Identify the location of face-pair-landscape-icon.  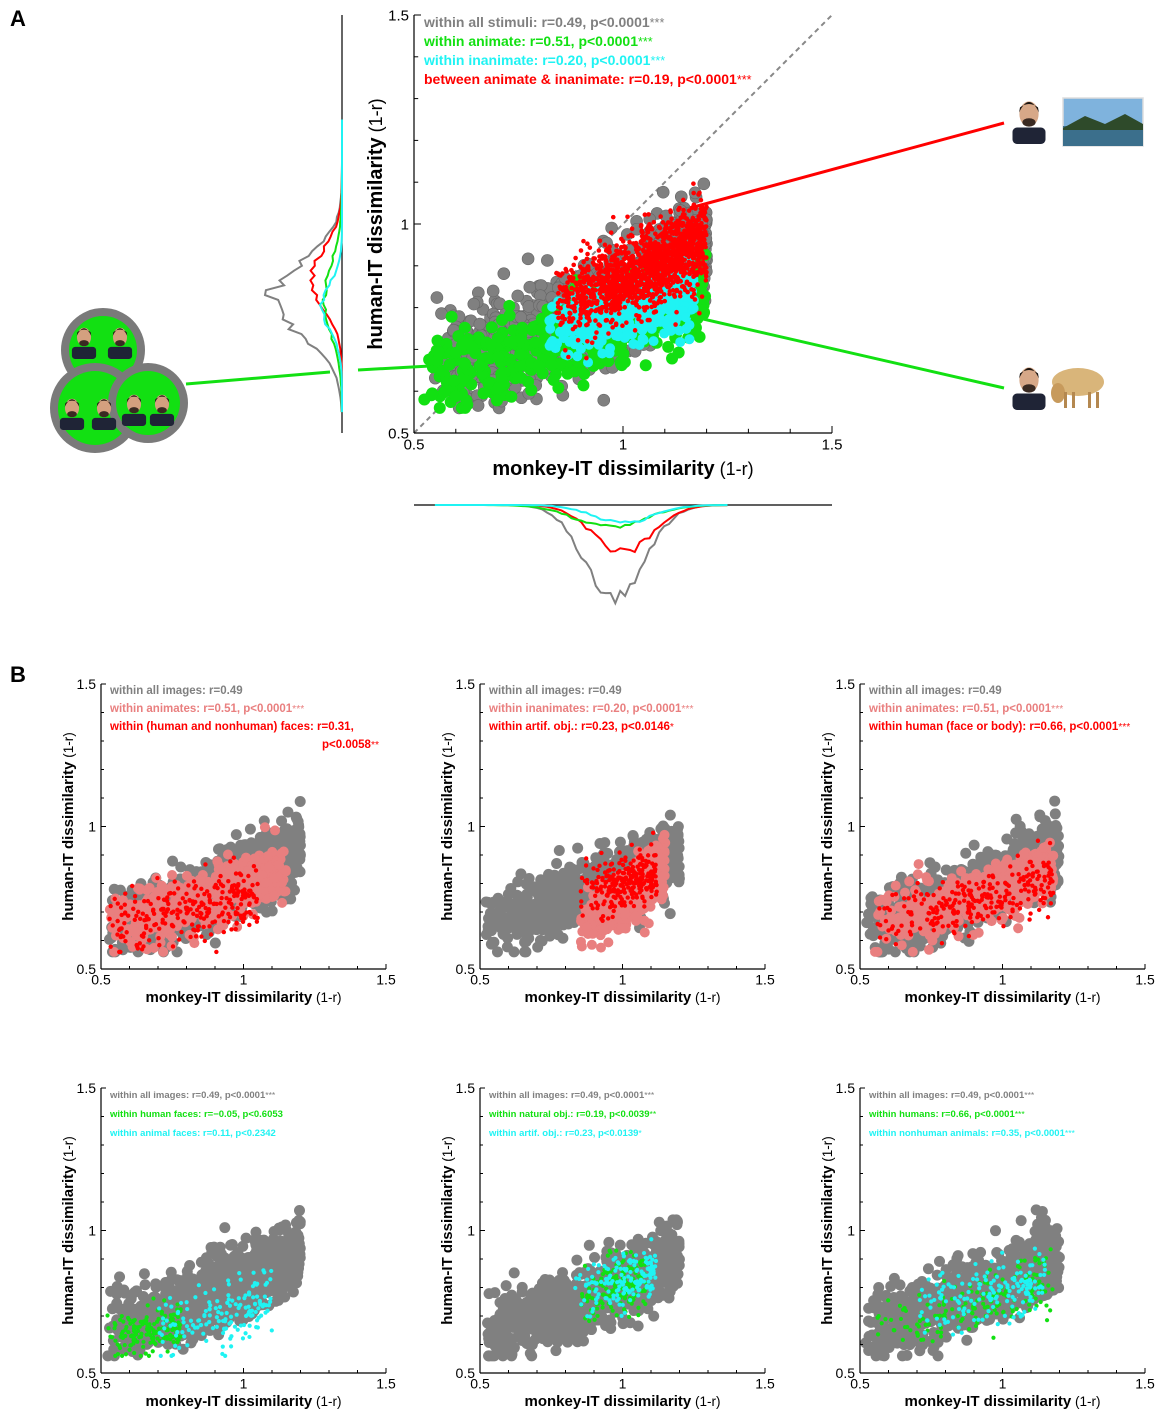
(1078, 122).